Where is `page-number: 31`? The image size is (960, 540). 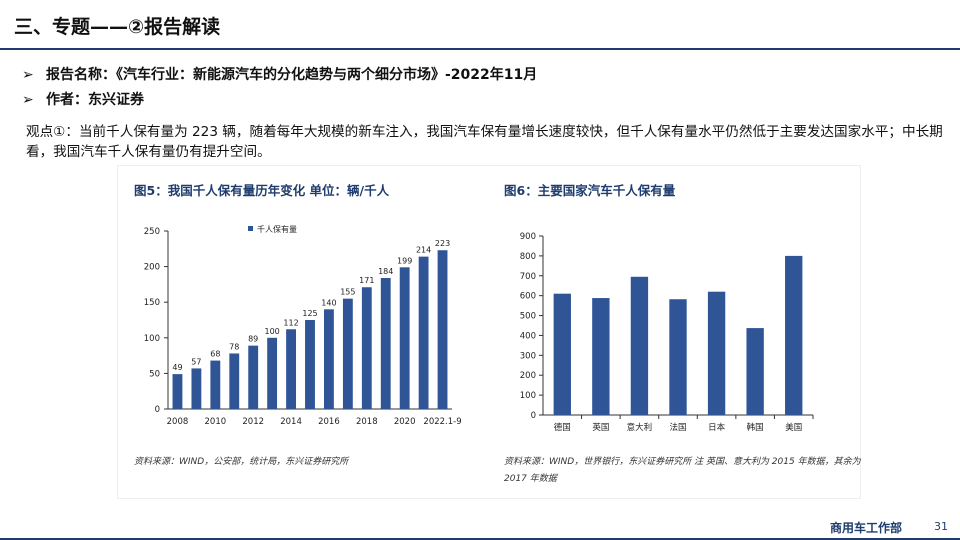 page-number: 31 is located at coordinates (941, 526).